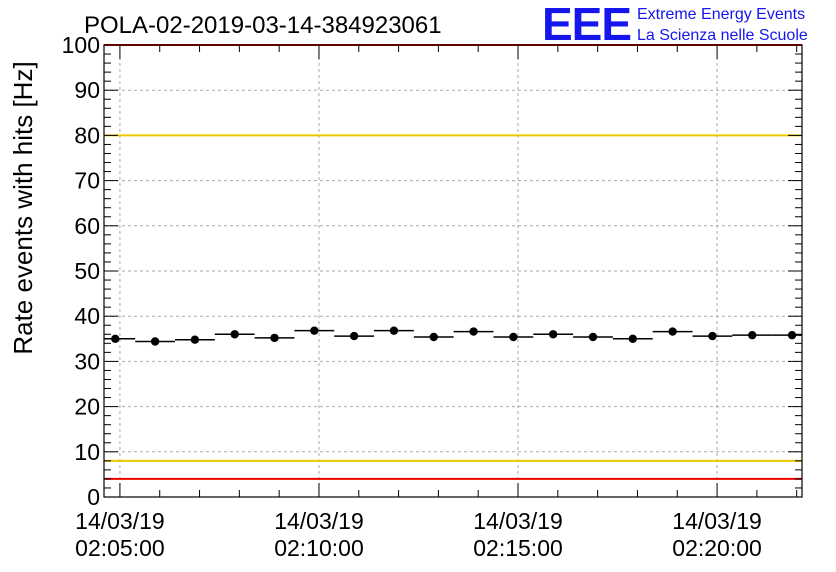  Describe the element at coordinates (453, 336) in the screenshot. I see `data-points` at that location.